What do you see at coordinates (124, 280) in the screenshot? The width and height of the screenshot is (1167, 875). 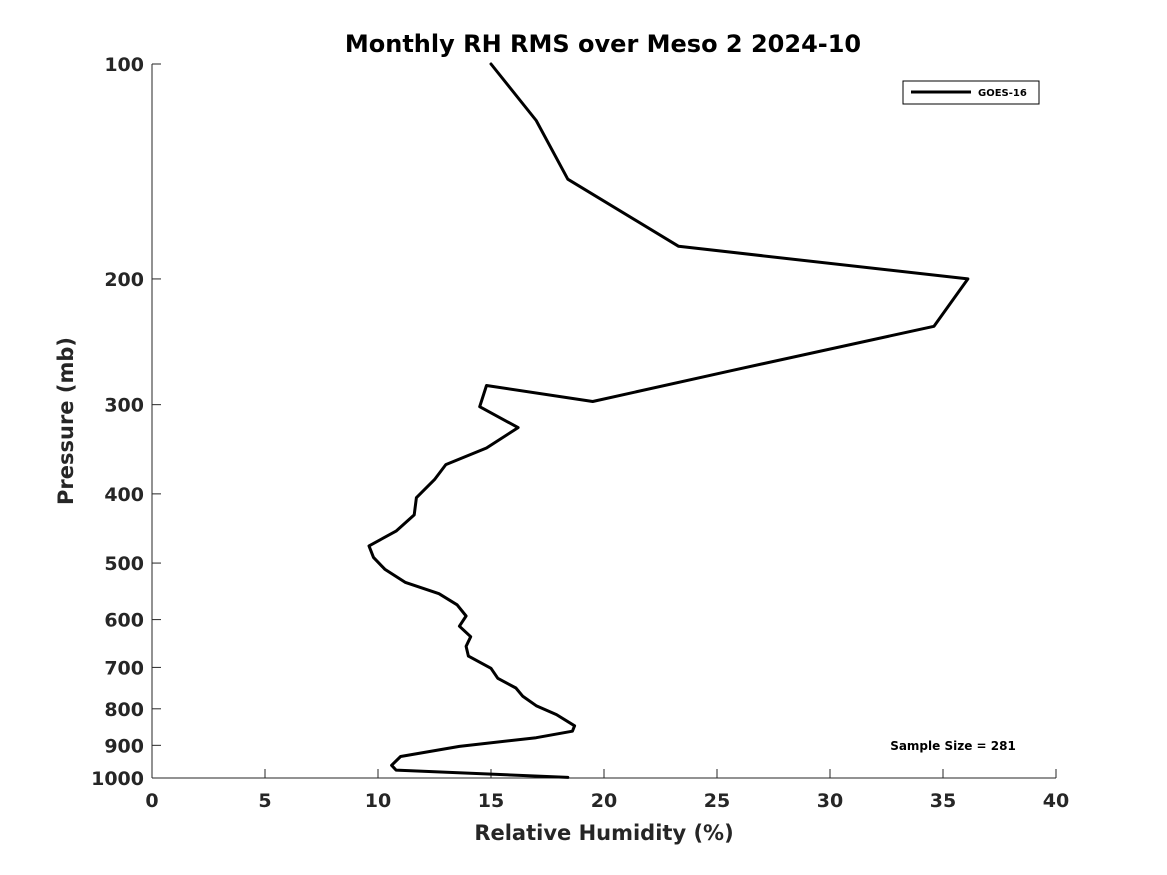 I see `y-tick-label: 200` at bounding box center [124, 280].